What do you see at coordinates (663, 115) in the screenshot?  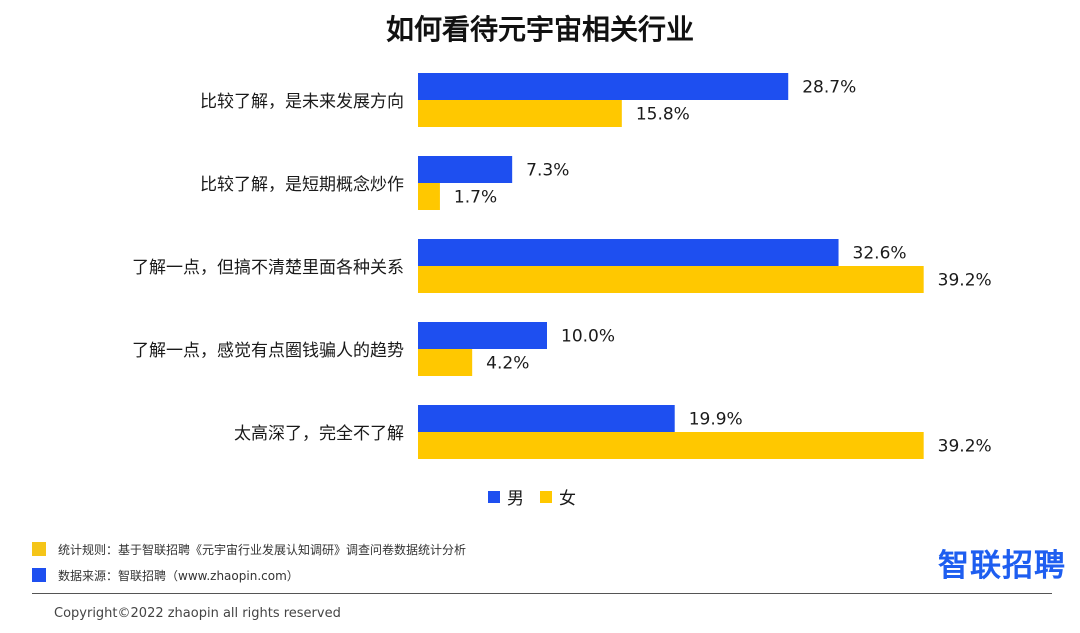 I see `data-label: 15.8%` at bounding box center [663, 115].